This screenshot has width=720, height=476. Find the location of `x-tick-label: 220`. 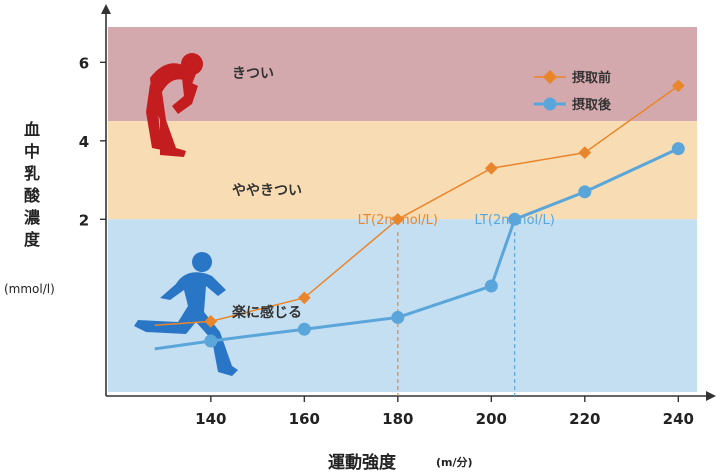

x-tick-label: 220 is located at coordinates (584, 419).